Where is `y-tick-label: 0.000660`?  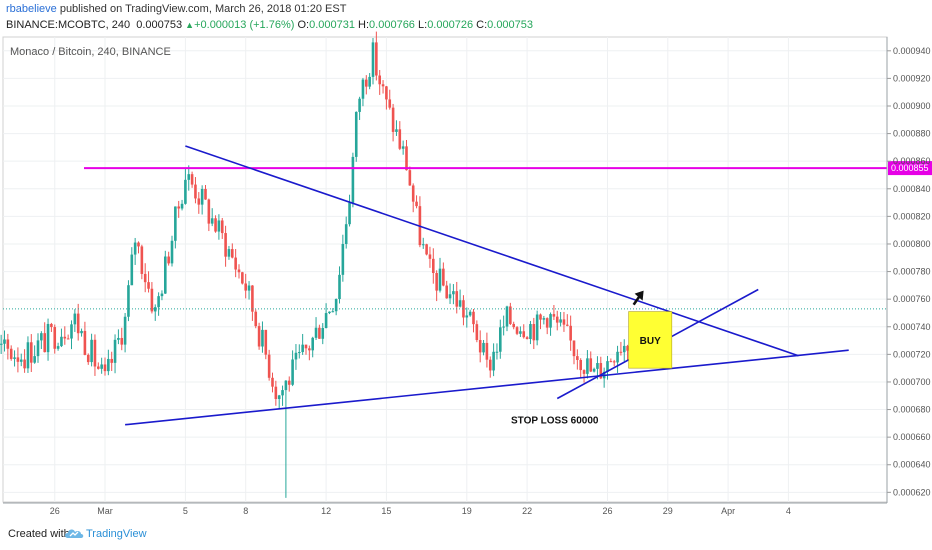 y-tick-label: 0.000660 is located at coordinates (912, 437).